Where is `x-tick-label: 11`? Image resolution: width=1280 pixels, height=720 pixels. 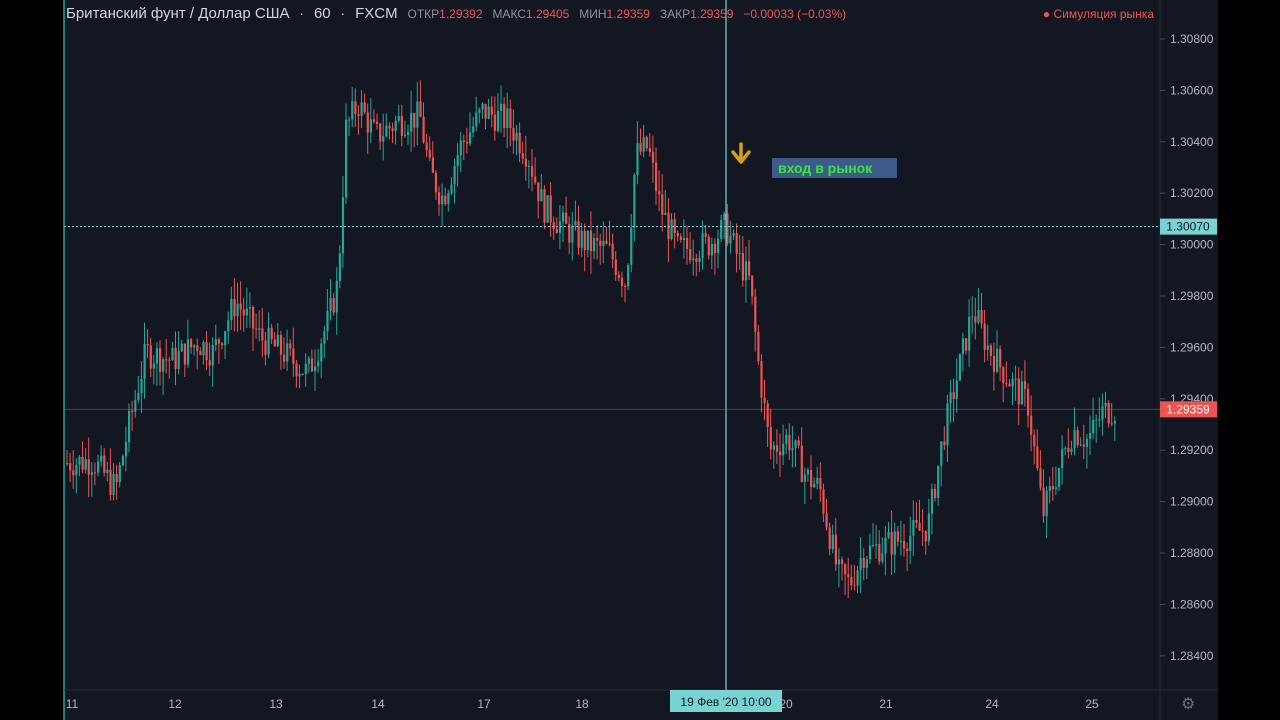
x-tick-label: 11 is located at coordinates (72, 704).